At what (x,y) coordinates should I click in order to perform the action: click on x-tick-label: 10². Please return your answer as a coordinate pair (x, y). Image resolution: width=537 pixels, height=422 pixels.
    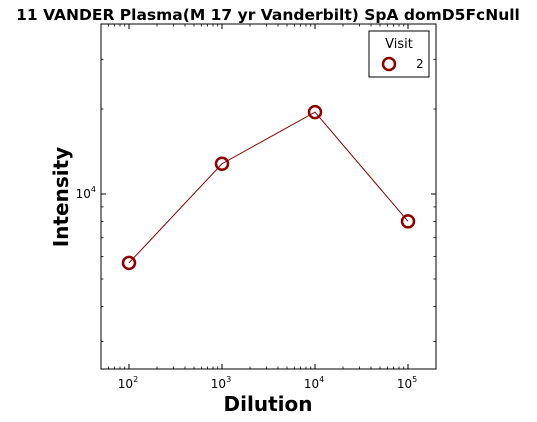
    Looking at the image, I should click on (128, 383).